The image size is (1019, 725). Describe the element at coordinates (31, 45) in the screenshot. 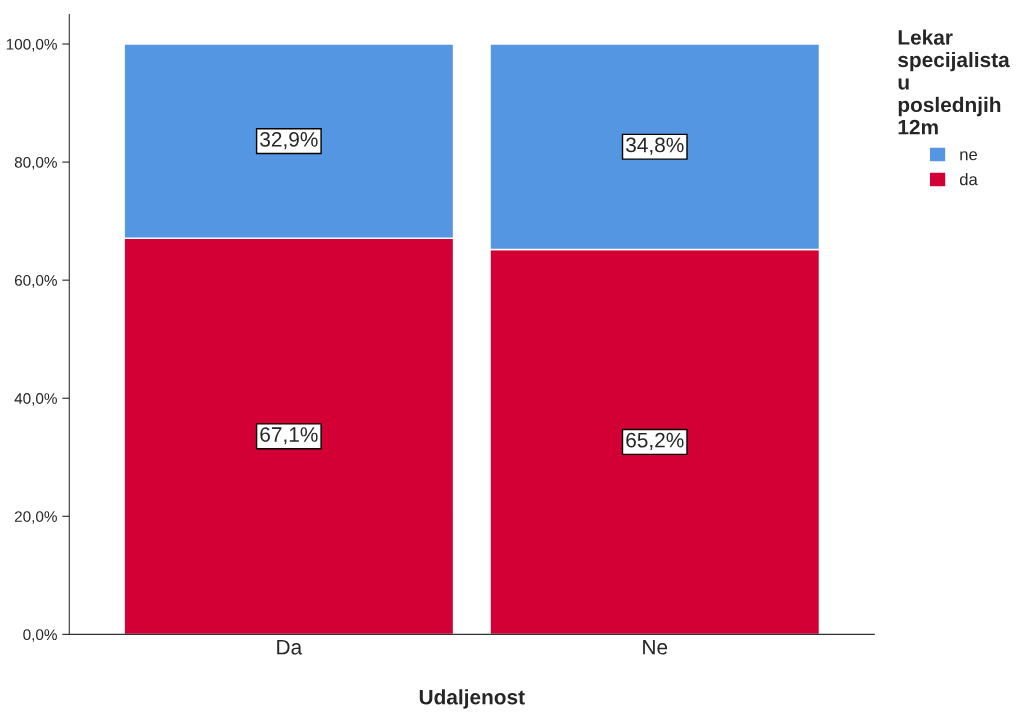

I see `y-tick-label: 100,0%` at that location.